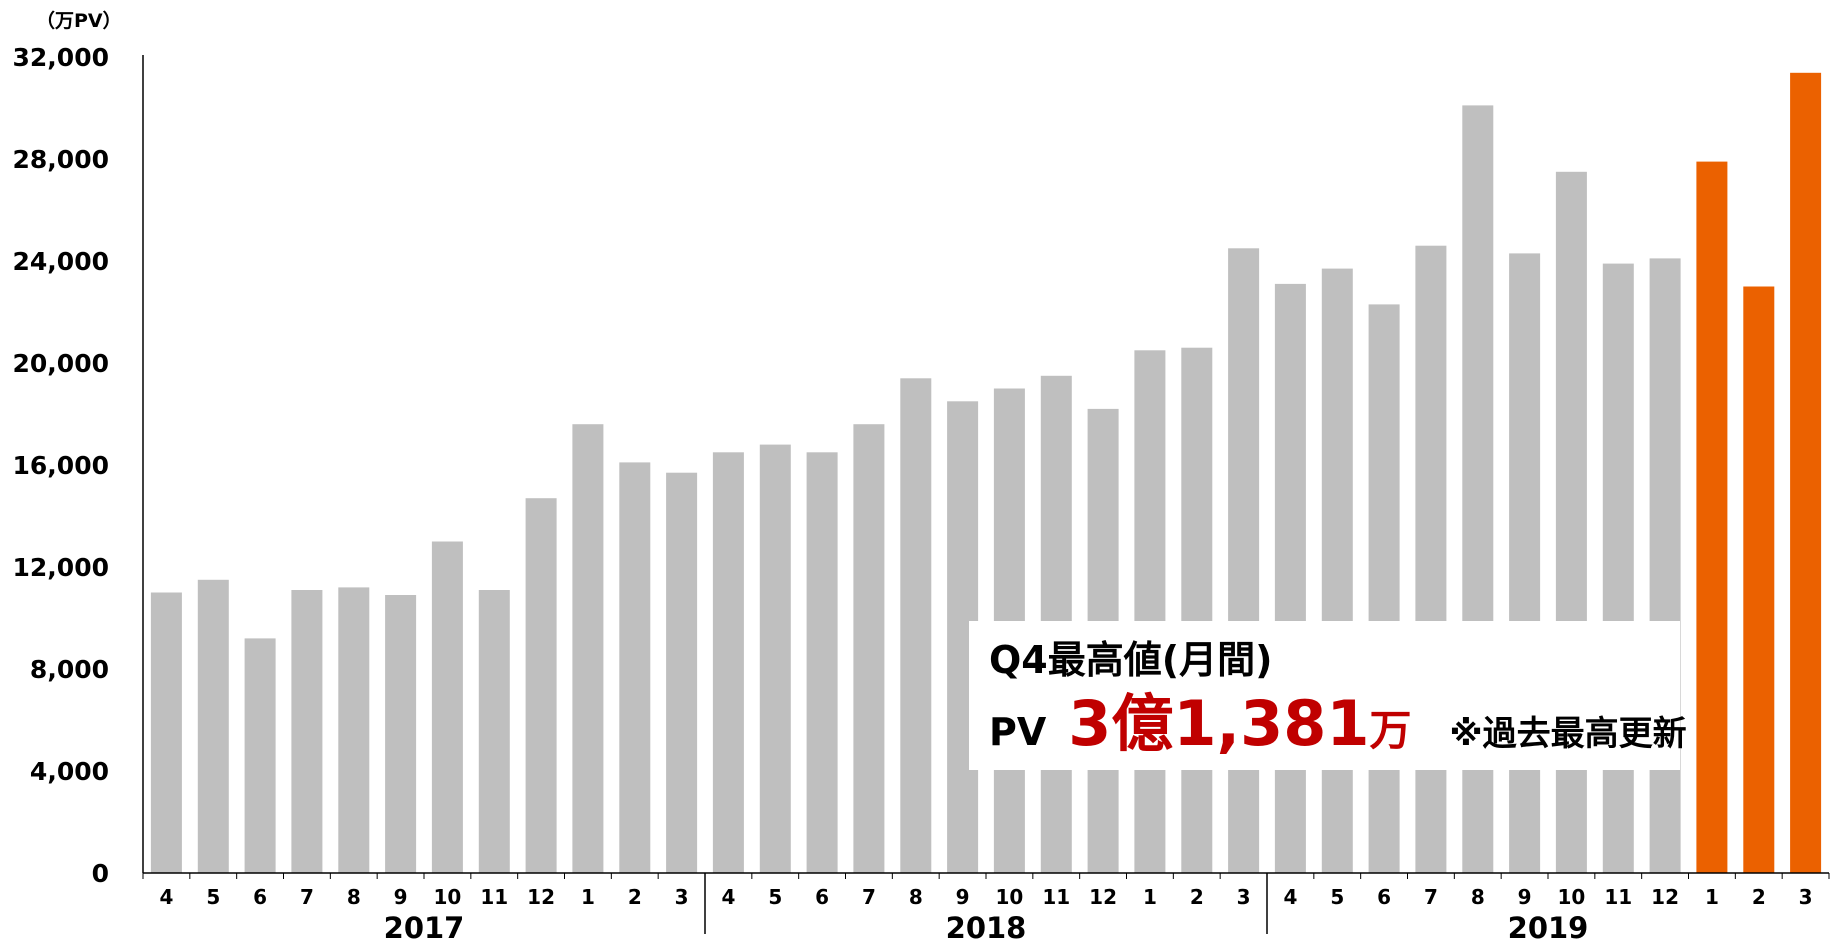 This screenshot has width=1831, height=946. Describe the element at coordinates (61, 363) in the screenshot. I see `y-tick-label: 20,000` at that location.